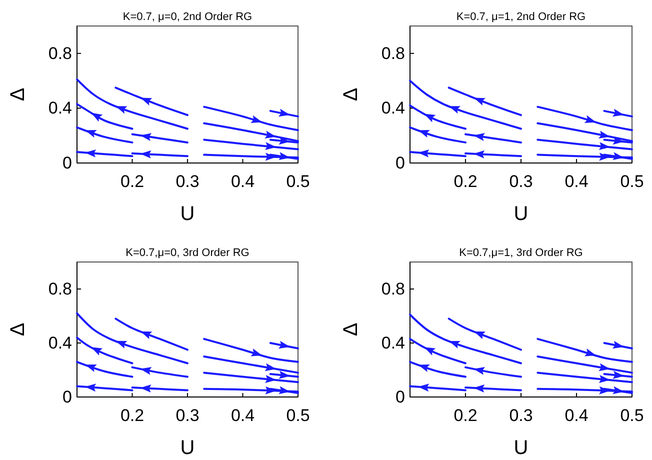  What do you see at coordinates (187, 17) in the screenshot?
I see `chart-title: K=0.7, μ=0, 2nd Order RG` at bounding box center [187, 17].